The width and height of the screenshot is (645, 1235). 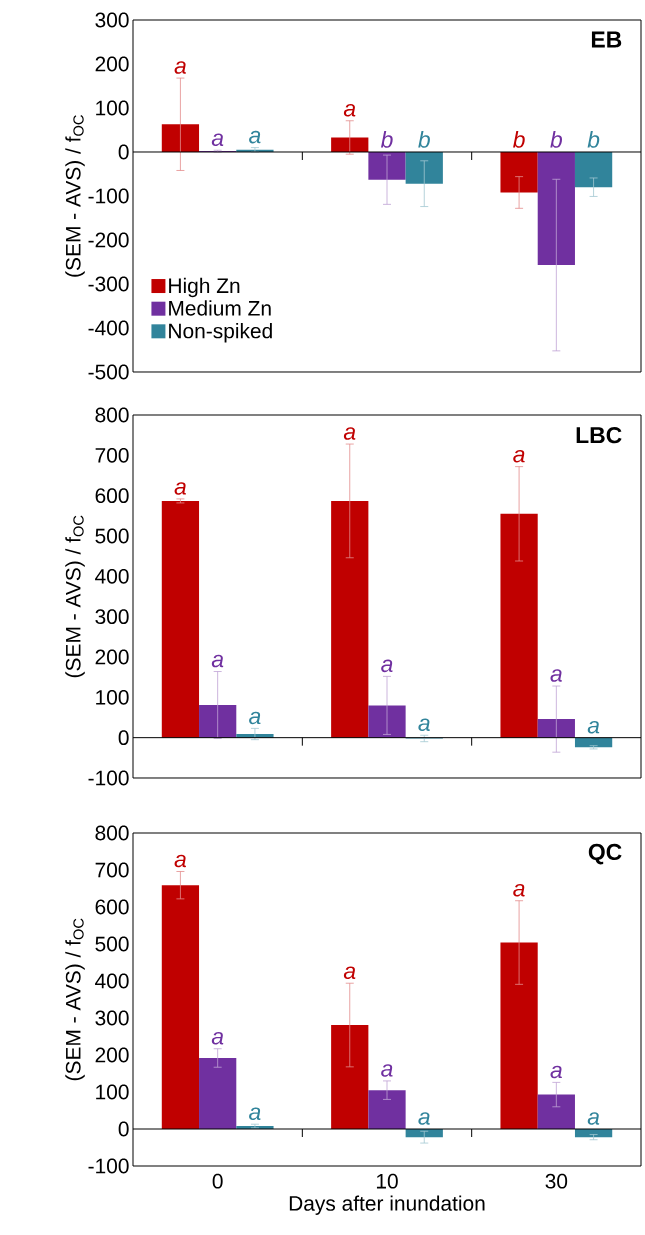 I want to click on x-tick-label: 10, so click(x=387, y=1181).